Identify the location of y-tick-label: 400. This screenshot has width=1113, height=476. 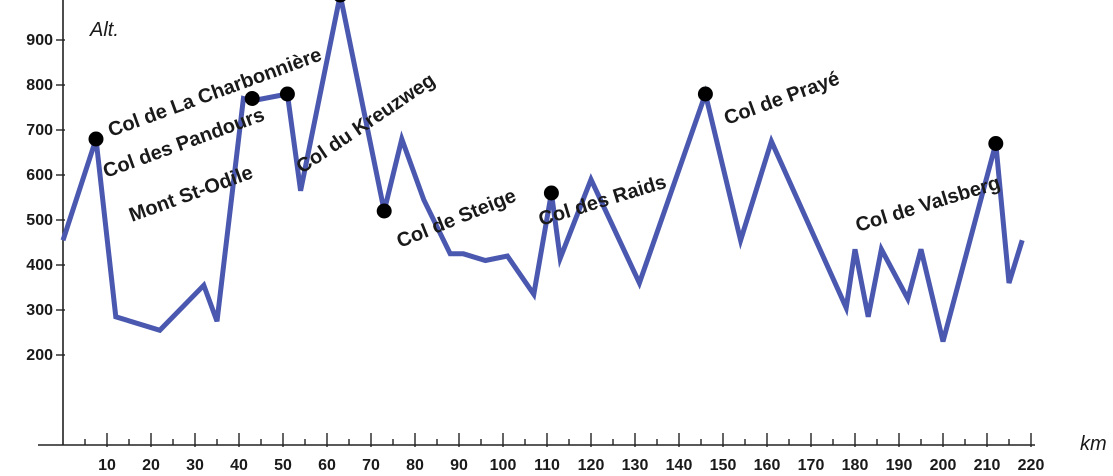
(39, 265).